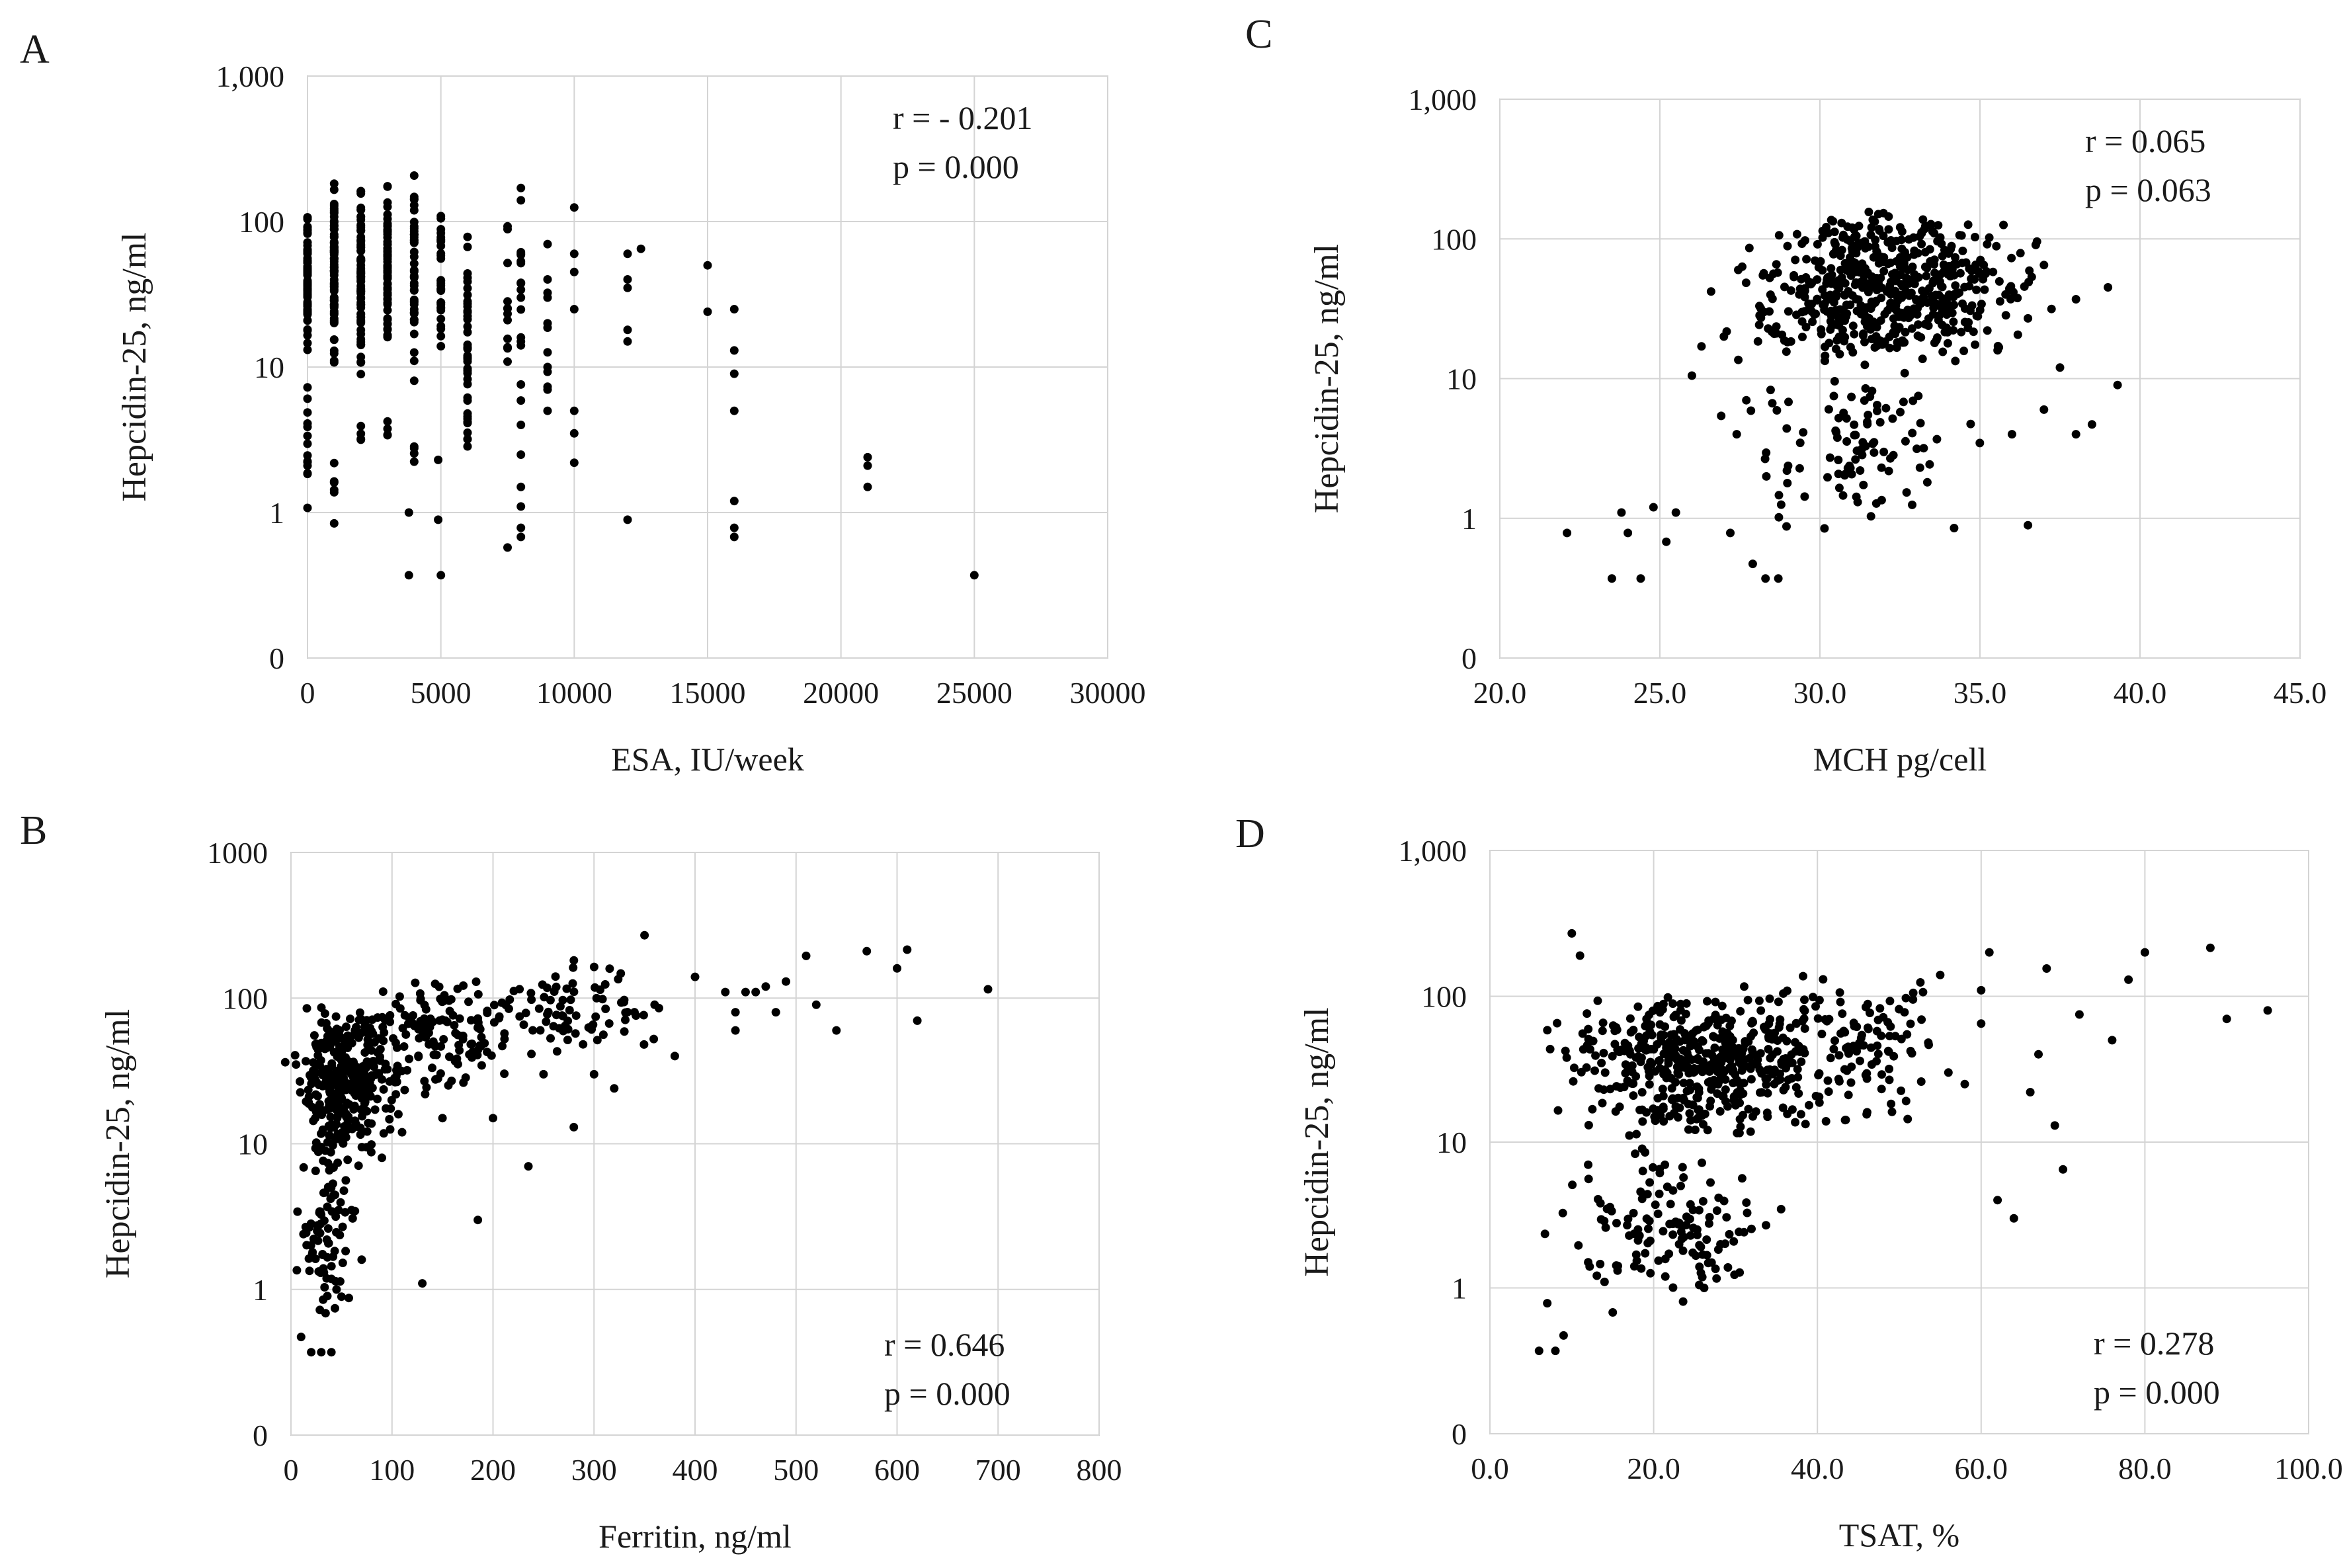  Describe the element at coordinates (35, 49) in the screenshot. I see `panel-letter: A` at that location.